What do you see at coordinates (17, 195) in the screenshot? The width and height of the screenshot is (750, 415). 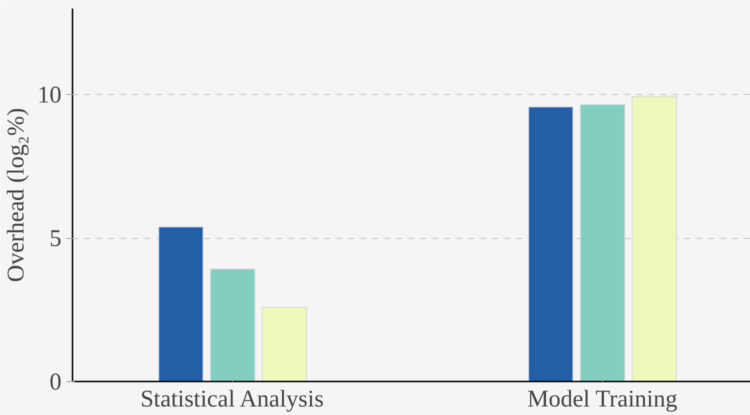 I see `y-axis-title: Overhead (log₂%)` at bounding box center [17, 195].